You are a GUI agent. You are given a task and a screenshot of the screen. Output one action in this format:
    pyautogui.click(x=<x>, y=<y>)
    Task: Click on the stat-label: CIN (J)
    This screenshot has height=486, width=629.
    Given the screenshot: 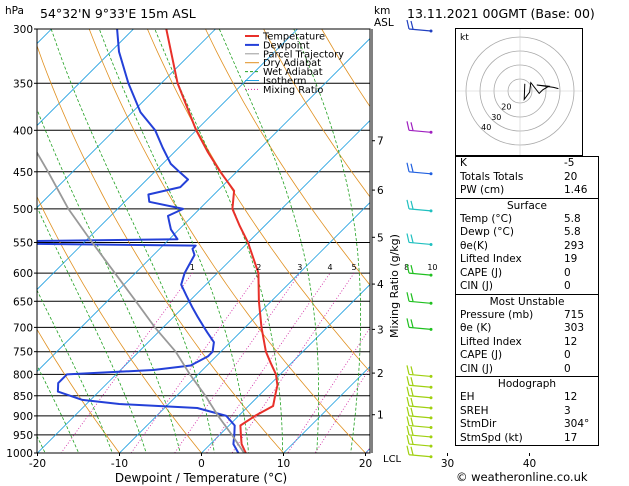 What is the action you would take?
    pyautogui.click(x=476, y=286)
    